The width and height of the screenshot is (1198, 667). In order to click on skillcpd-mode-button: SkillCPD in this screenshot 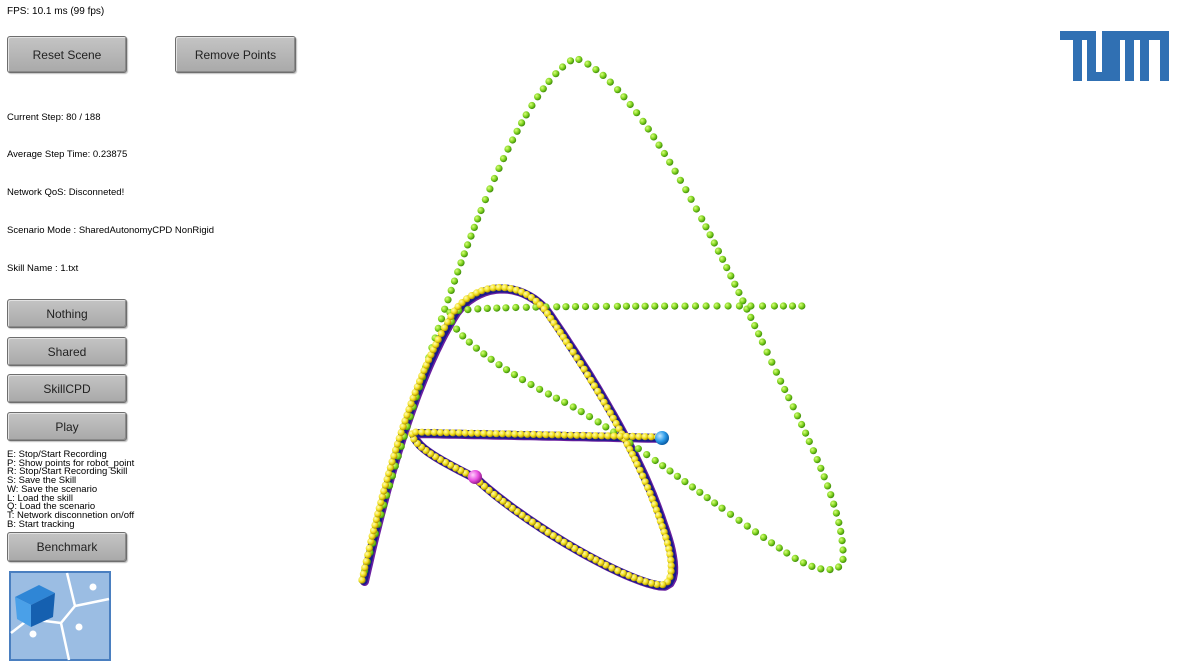, I will do `click(67, 388)`.